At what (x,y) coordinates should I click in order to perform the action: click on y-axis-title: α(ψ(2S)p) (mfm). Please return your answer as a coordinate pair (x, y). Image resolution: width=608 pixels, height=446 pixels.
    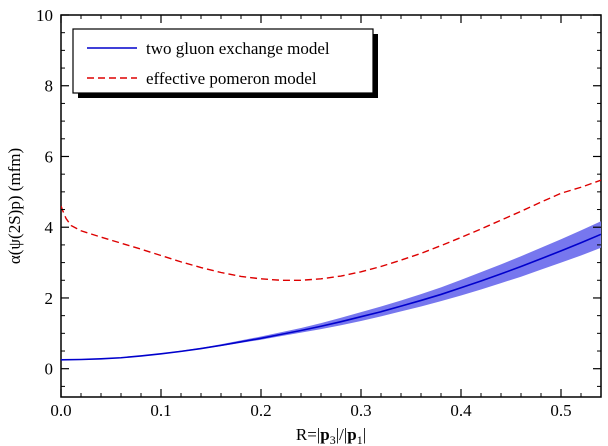
    Looking at the image, I should click on (14, 206).